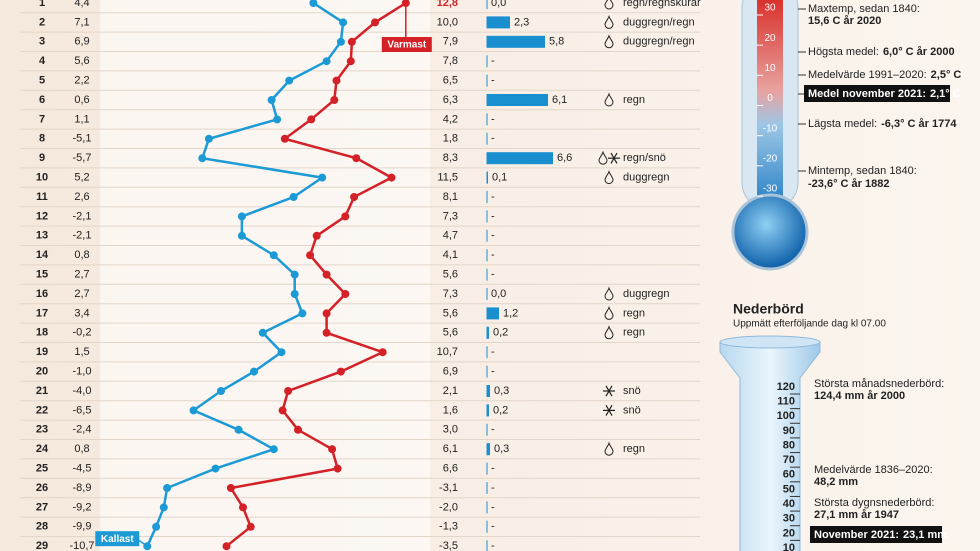 The height and width of the screenshot is (551, 980). Describe the element at coordinates (450, 469) in the screenshot. I see `max-temp: 6,6` at that location.